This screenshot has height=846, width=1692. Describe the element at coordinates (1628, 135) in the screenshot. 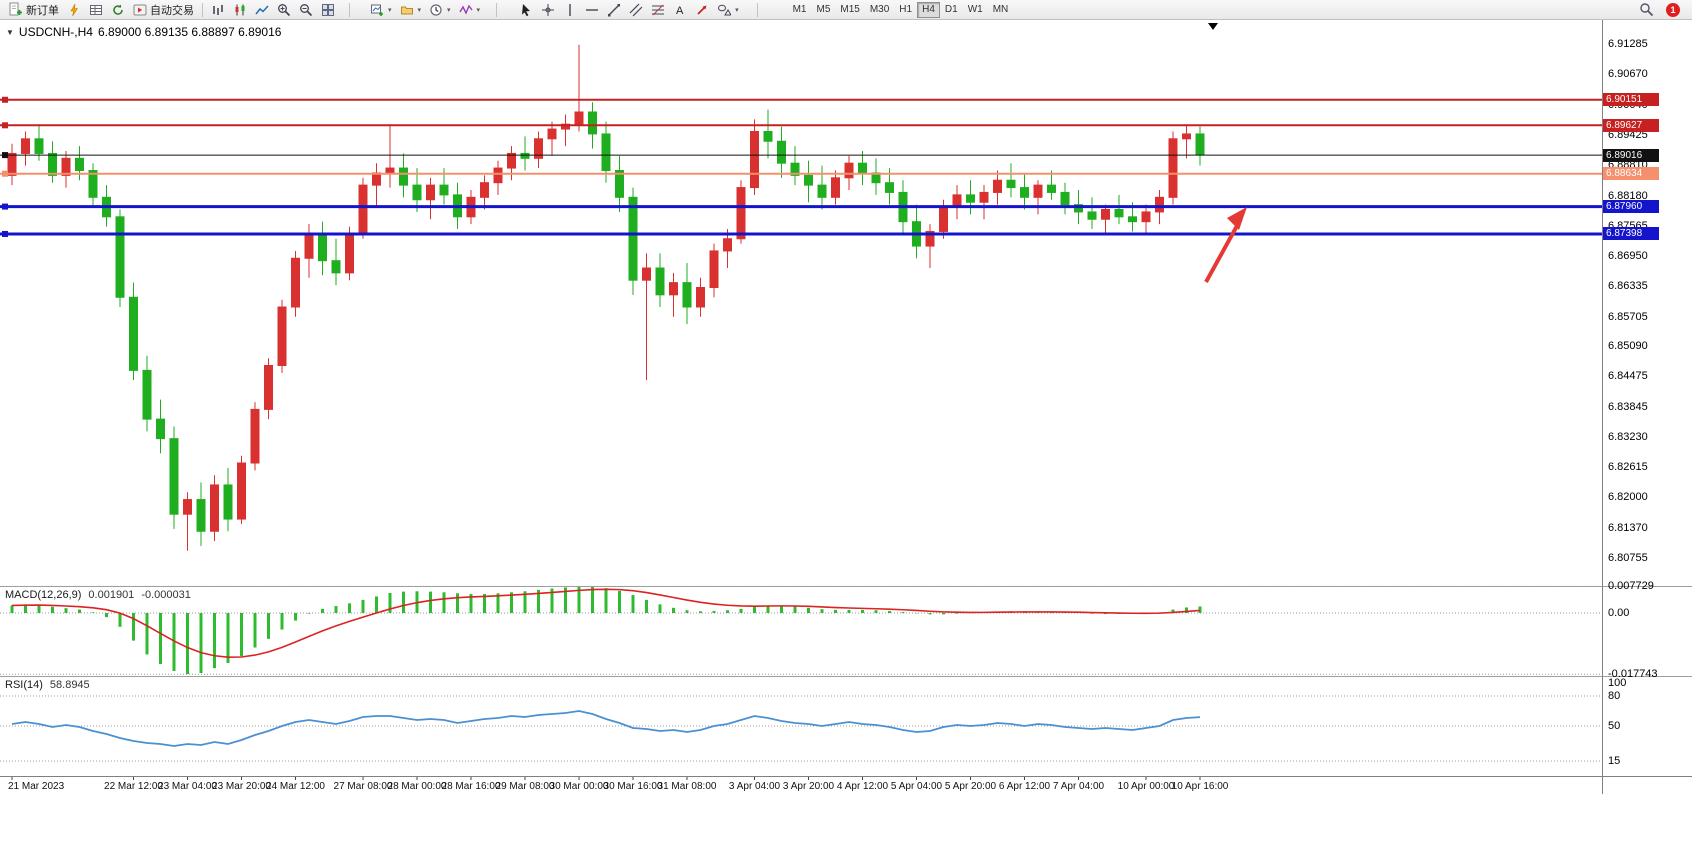

I see `price-axis-label: 6.89425` at that location.